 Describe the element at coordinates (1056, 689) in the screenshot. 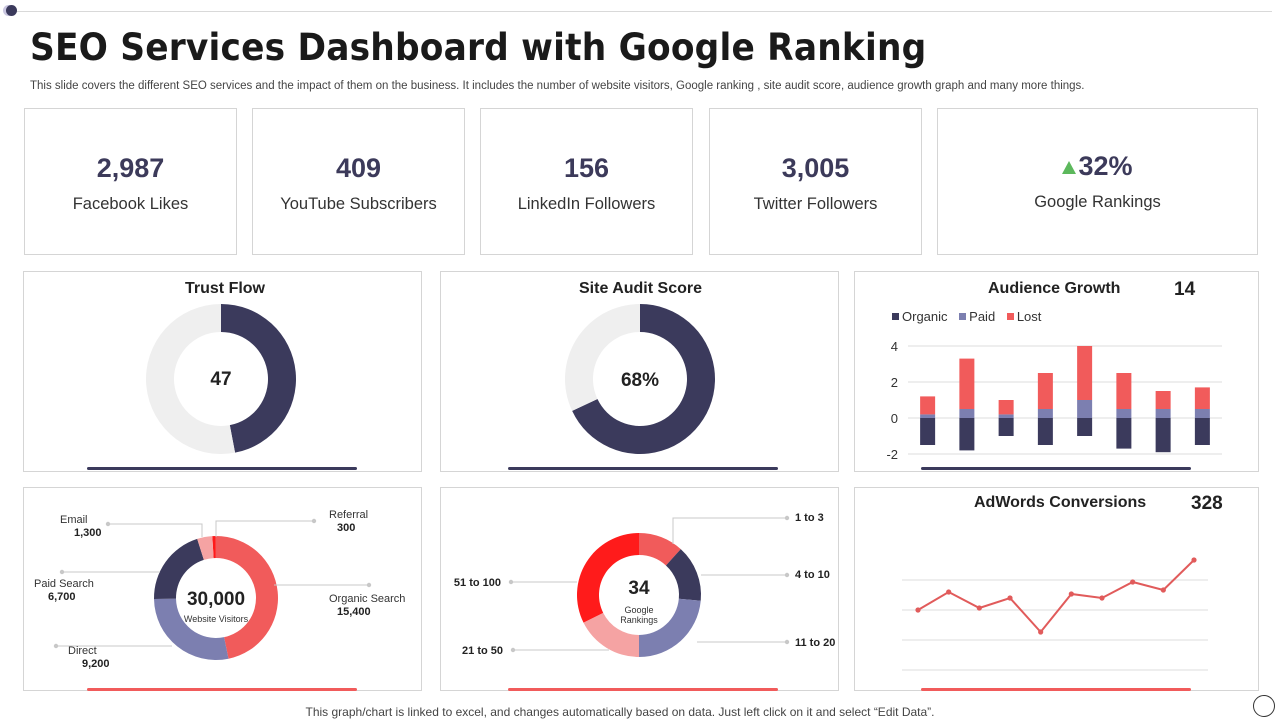

I see `adwords-underline` at that location.